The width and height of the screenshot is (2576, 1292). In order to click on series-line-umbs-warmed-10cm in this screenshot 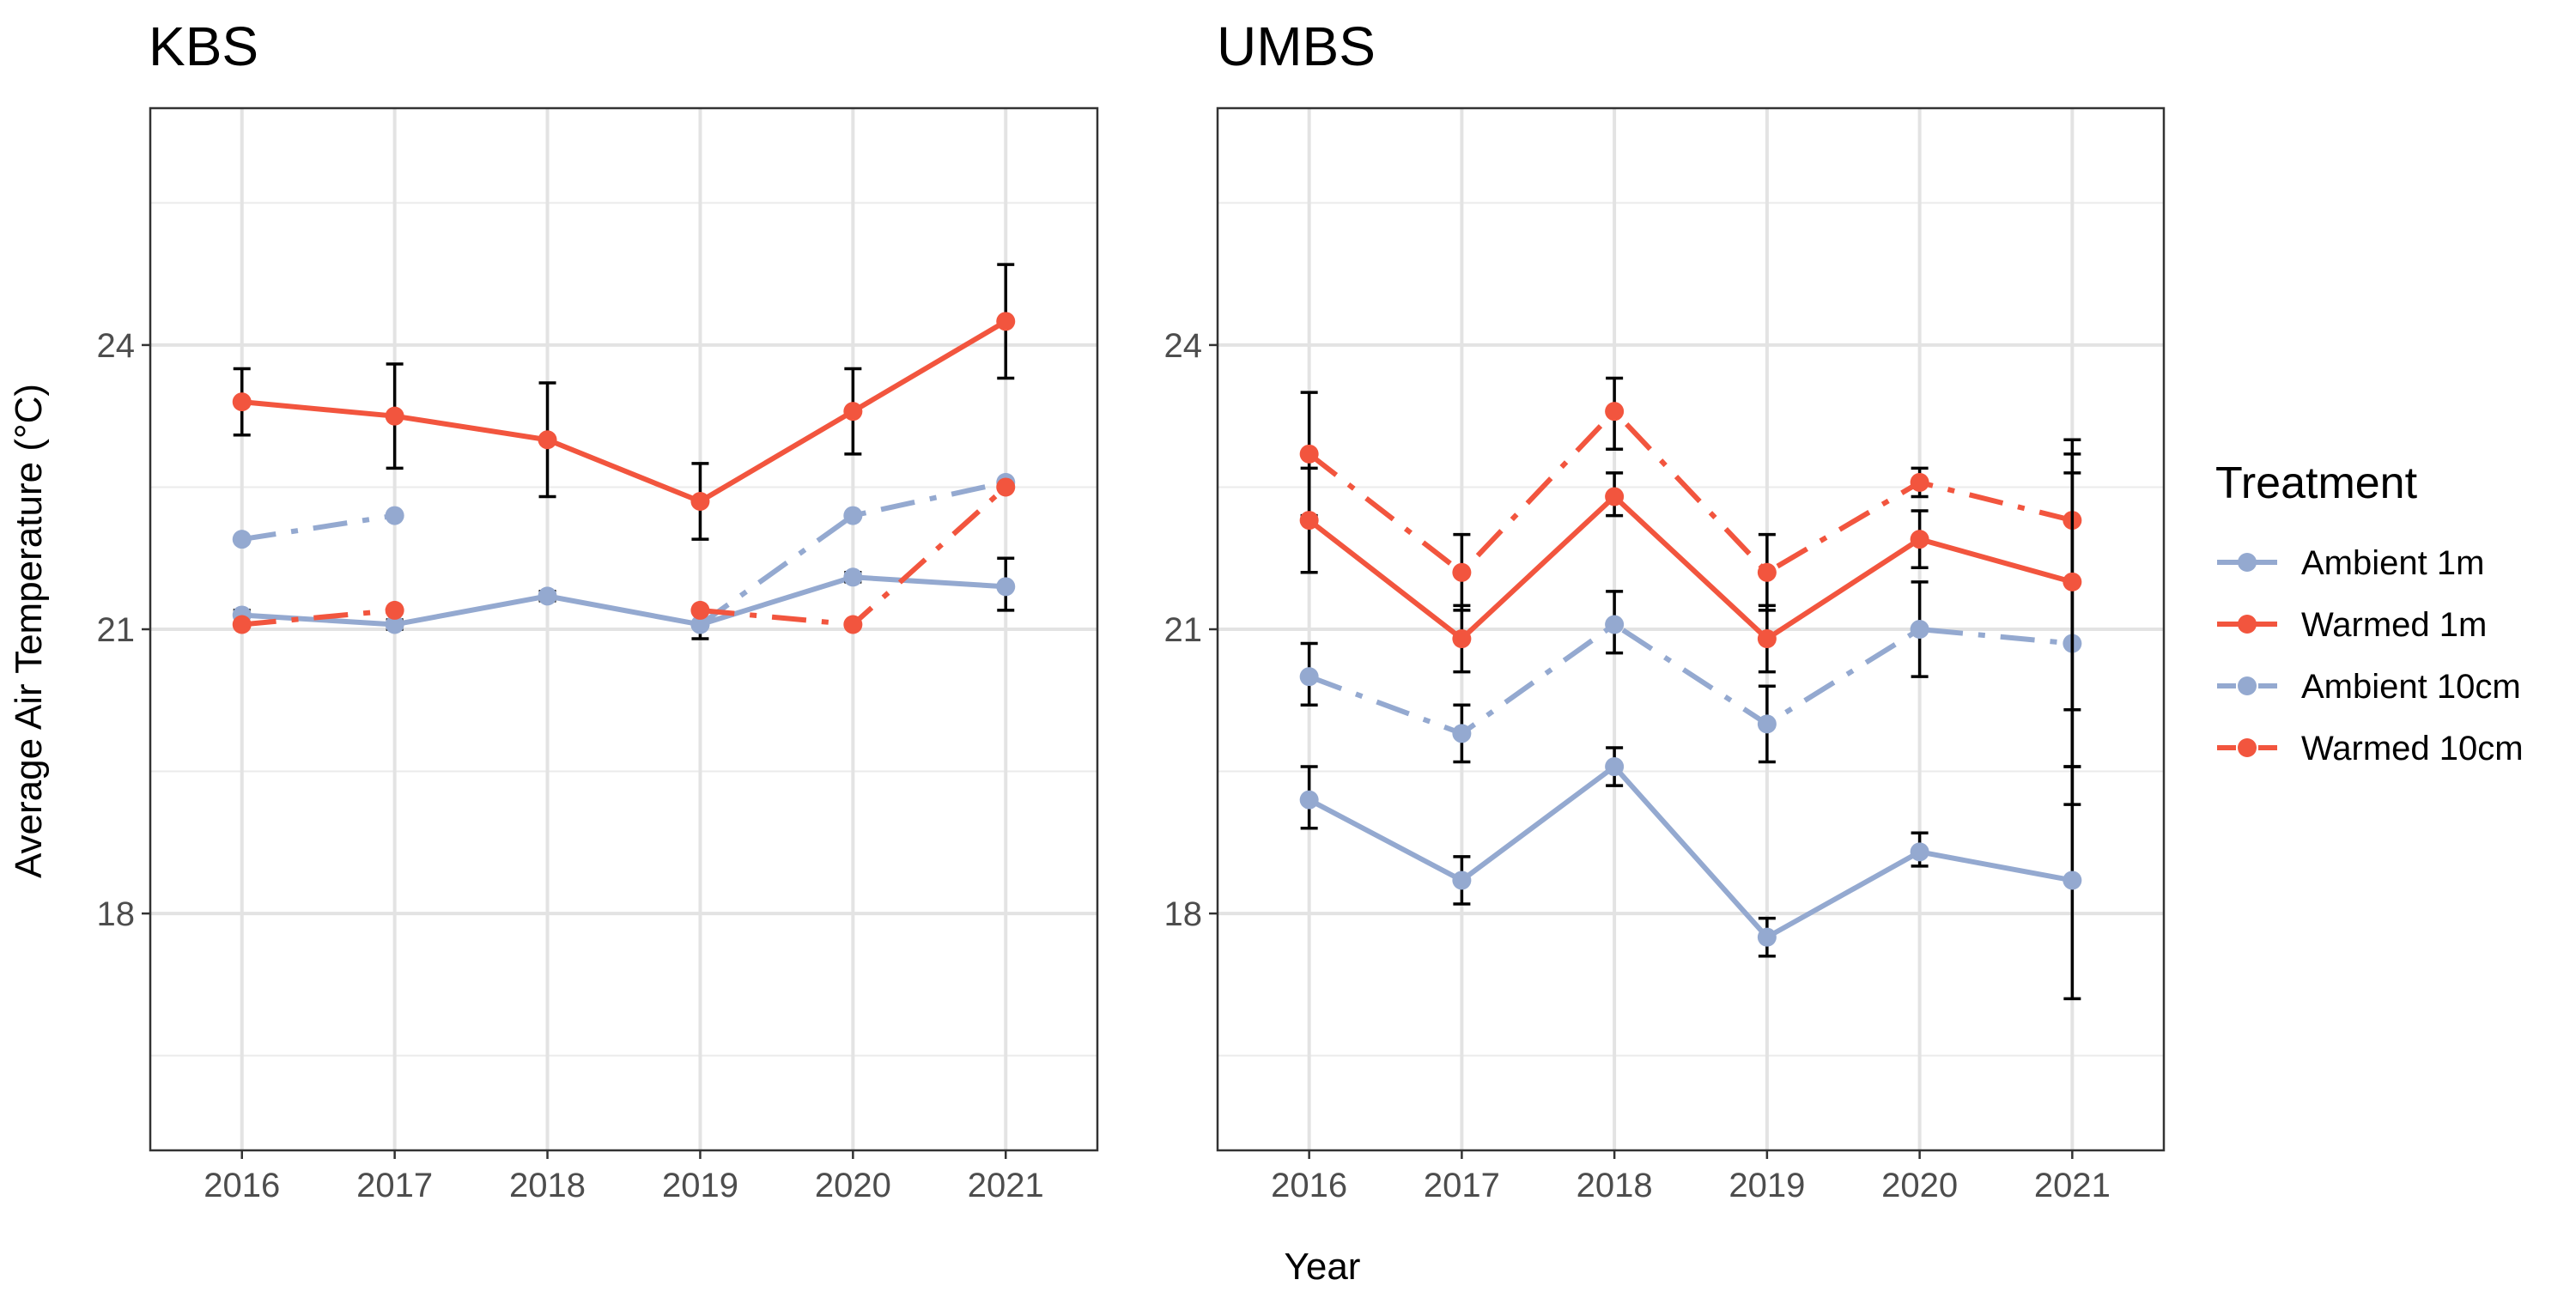, I will do `click(1690, 492)`.